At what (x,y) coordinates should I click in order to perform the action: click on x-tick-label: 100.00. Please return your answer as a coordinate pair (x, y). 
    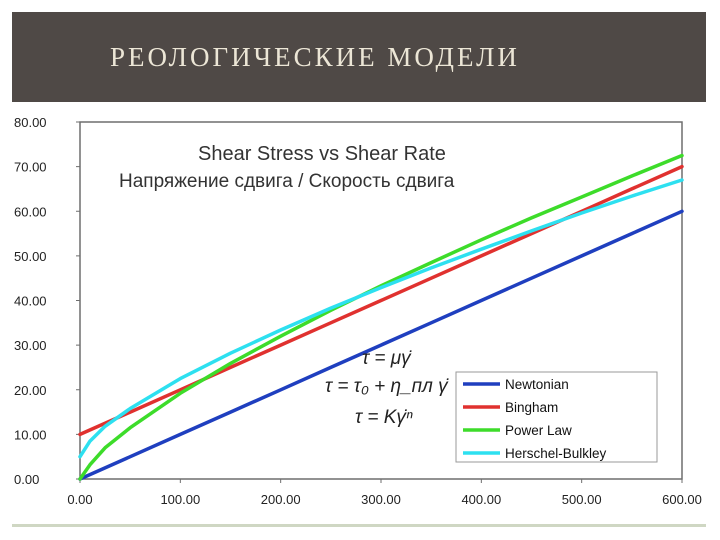
    Looking at the image, I should click on (180, 499).